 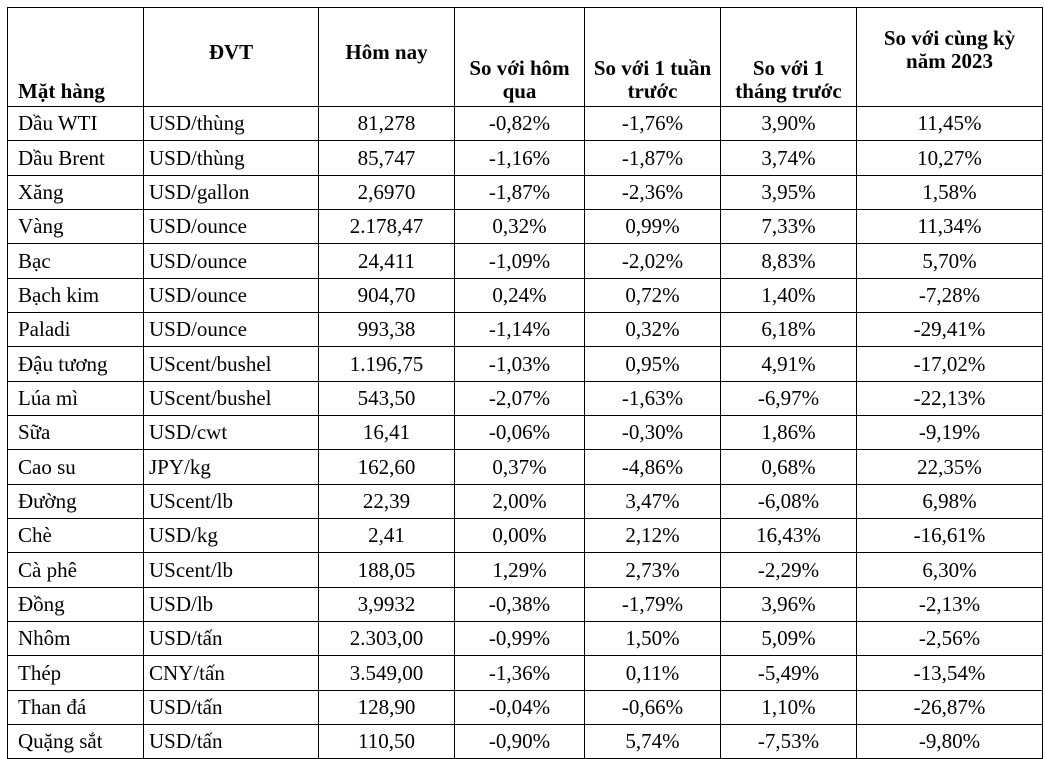 I want to click on cell-vs-week: -1,79%, so click(x=652, y=604).